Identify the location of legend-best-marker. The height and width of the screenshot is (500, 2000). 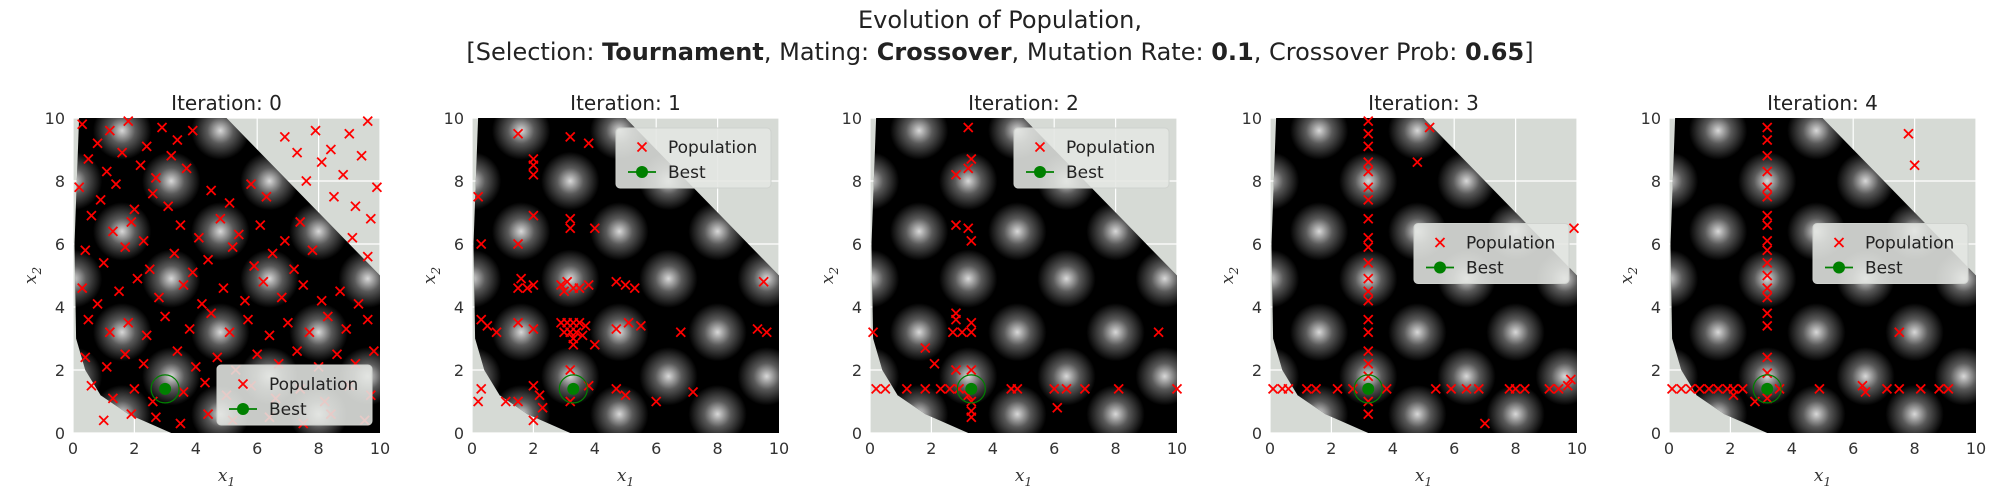
(243, 409).